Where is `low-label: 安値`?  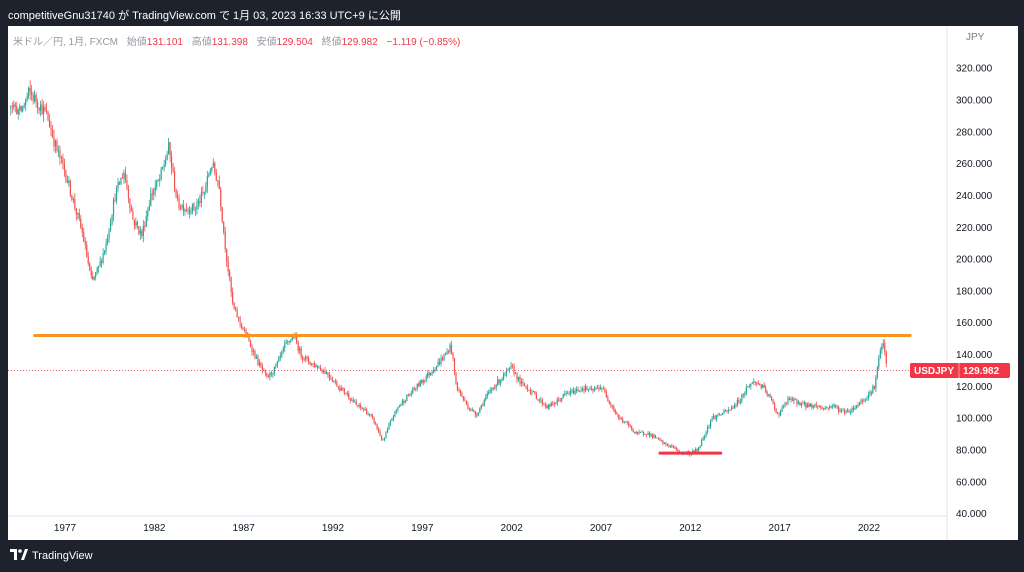
low-label: 安値 is located at coordinates (266, 42).